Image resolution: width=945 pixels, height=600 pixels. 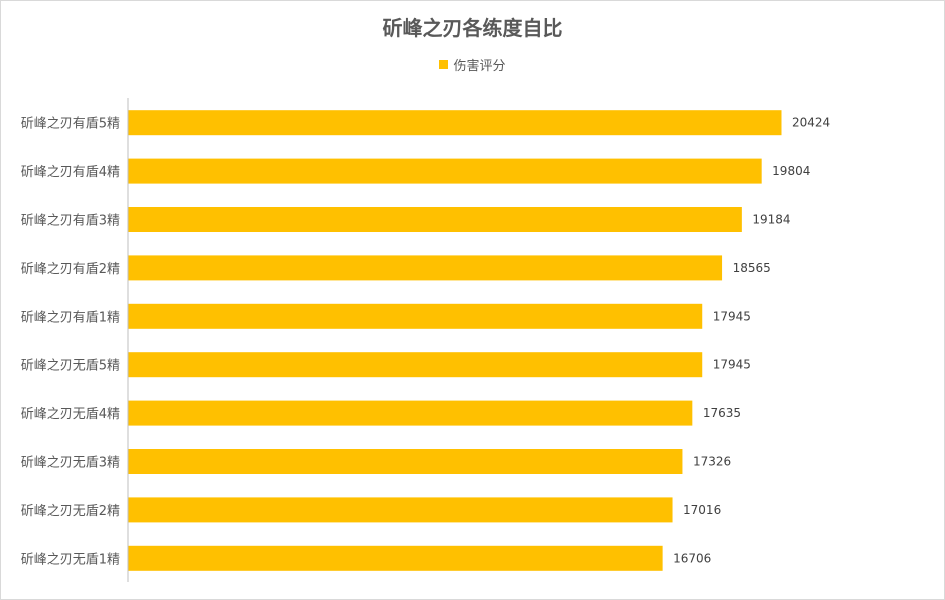 What do you see at coordinates (70, 172) in the screenshot?
I see `category-label: 斫峰之刃有盾4精` at bounding box center [70, 172].